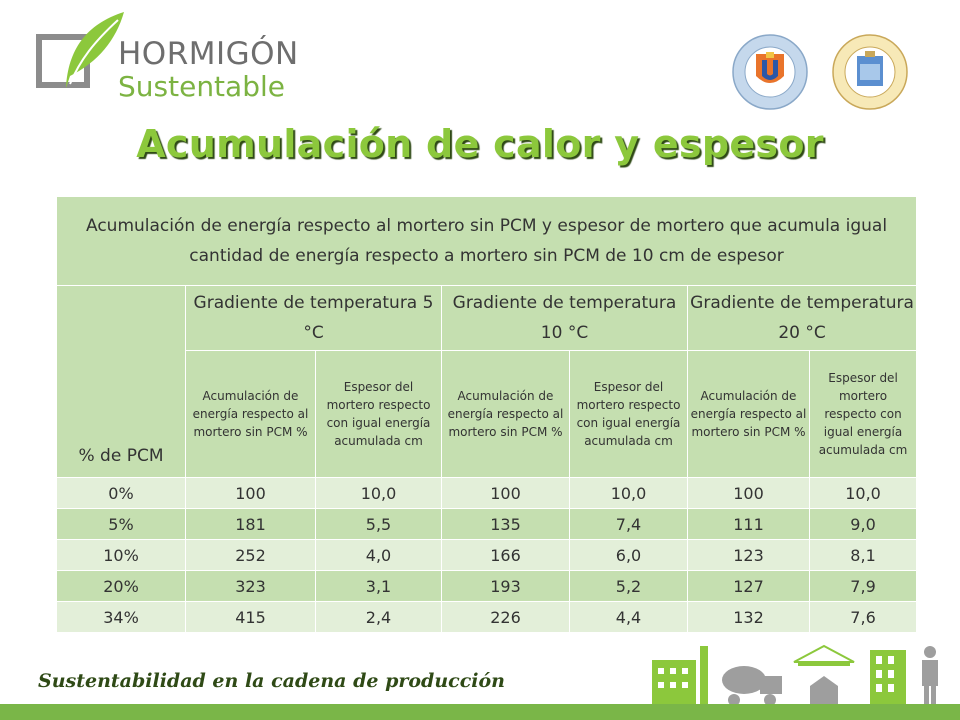  Describe the element at coordinates (824, 675) in the screenshot. I see `crane-house-icon` at that location.